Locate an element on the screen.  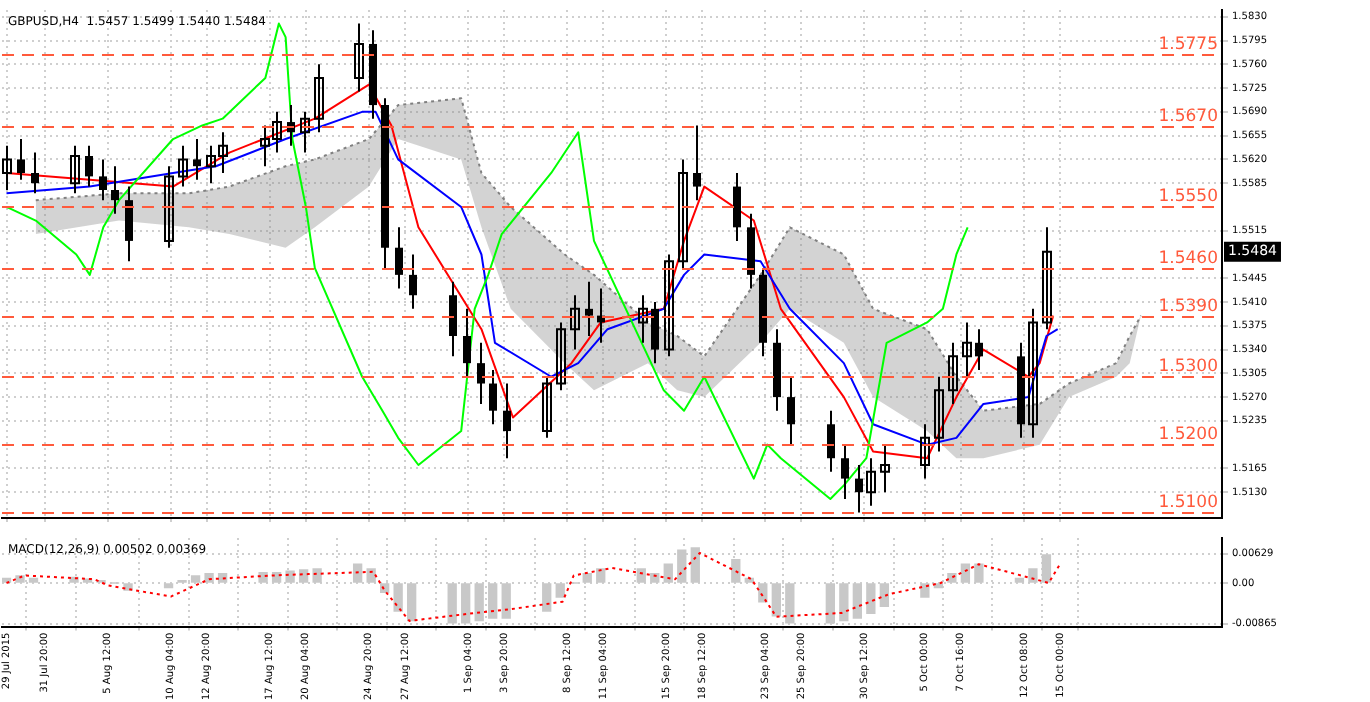
ref-line-label: 1.5390 is located at coordinates (1188, 306).